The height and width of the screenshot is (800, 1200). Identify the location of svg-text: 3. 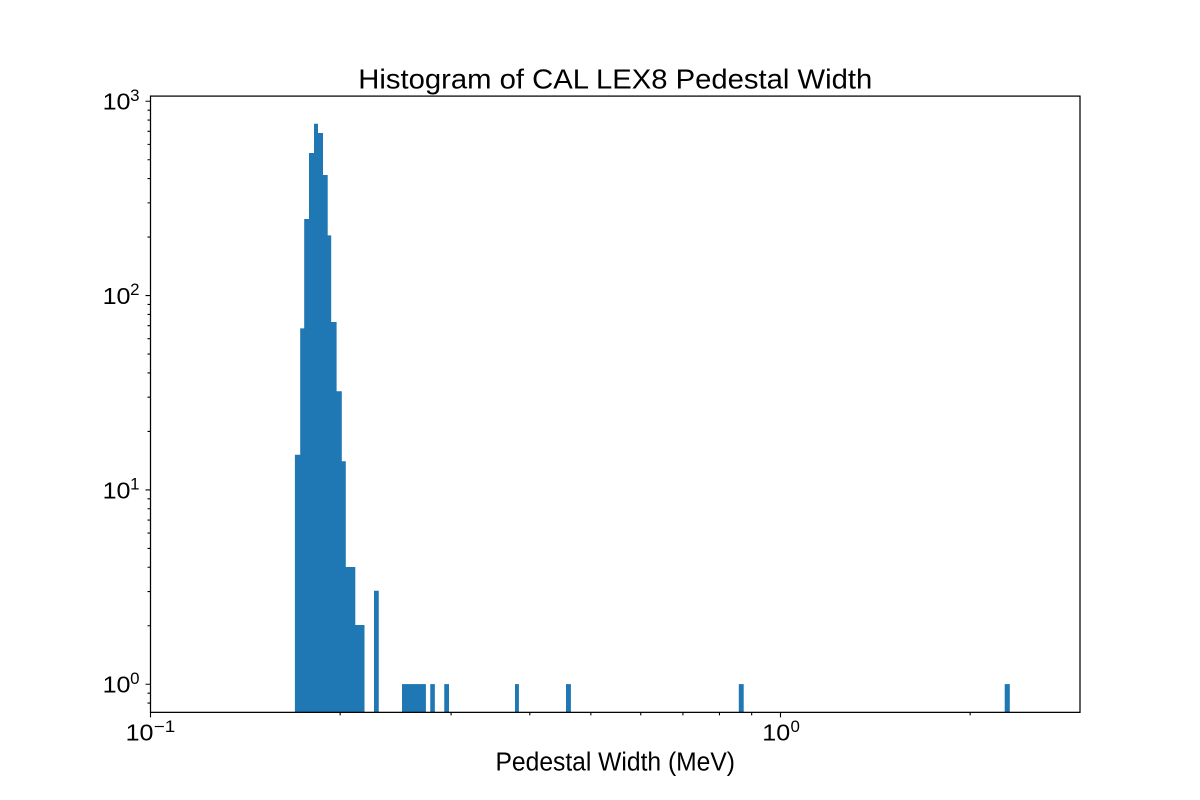
(134, 96).